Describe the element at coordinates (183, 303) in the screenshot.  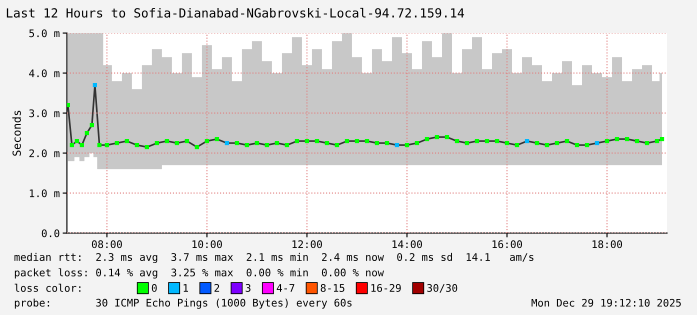
I see `text: probe: 30 ICMP Echo Pings (1000 Bytes) every 60s` at that location.